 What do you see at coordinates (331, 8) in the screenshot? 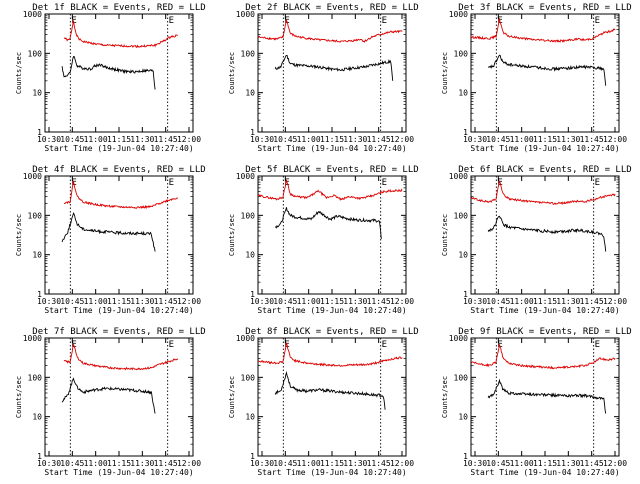
I see `plot-title: Det 2f BLACK = Events, RED = LLD` at bounding box center [331, 8].